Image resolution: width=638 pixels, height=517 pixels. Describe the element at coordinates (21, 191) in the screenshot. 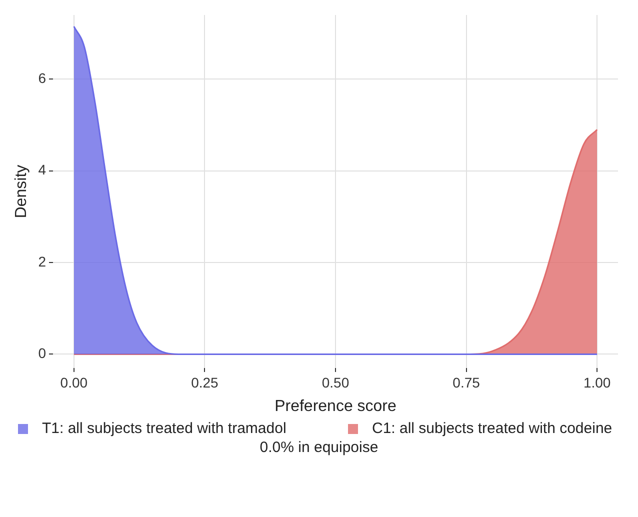

I see `y-axis-title: Density` at that location.